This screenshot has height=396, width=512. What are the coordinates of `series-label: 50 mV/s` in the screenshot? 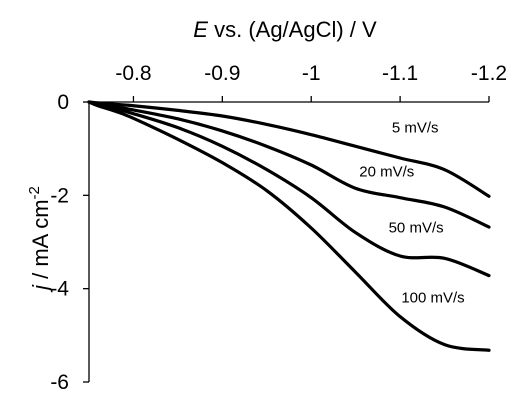 It's located at (416, 228).